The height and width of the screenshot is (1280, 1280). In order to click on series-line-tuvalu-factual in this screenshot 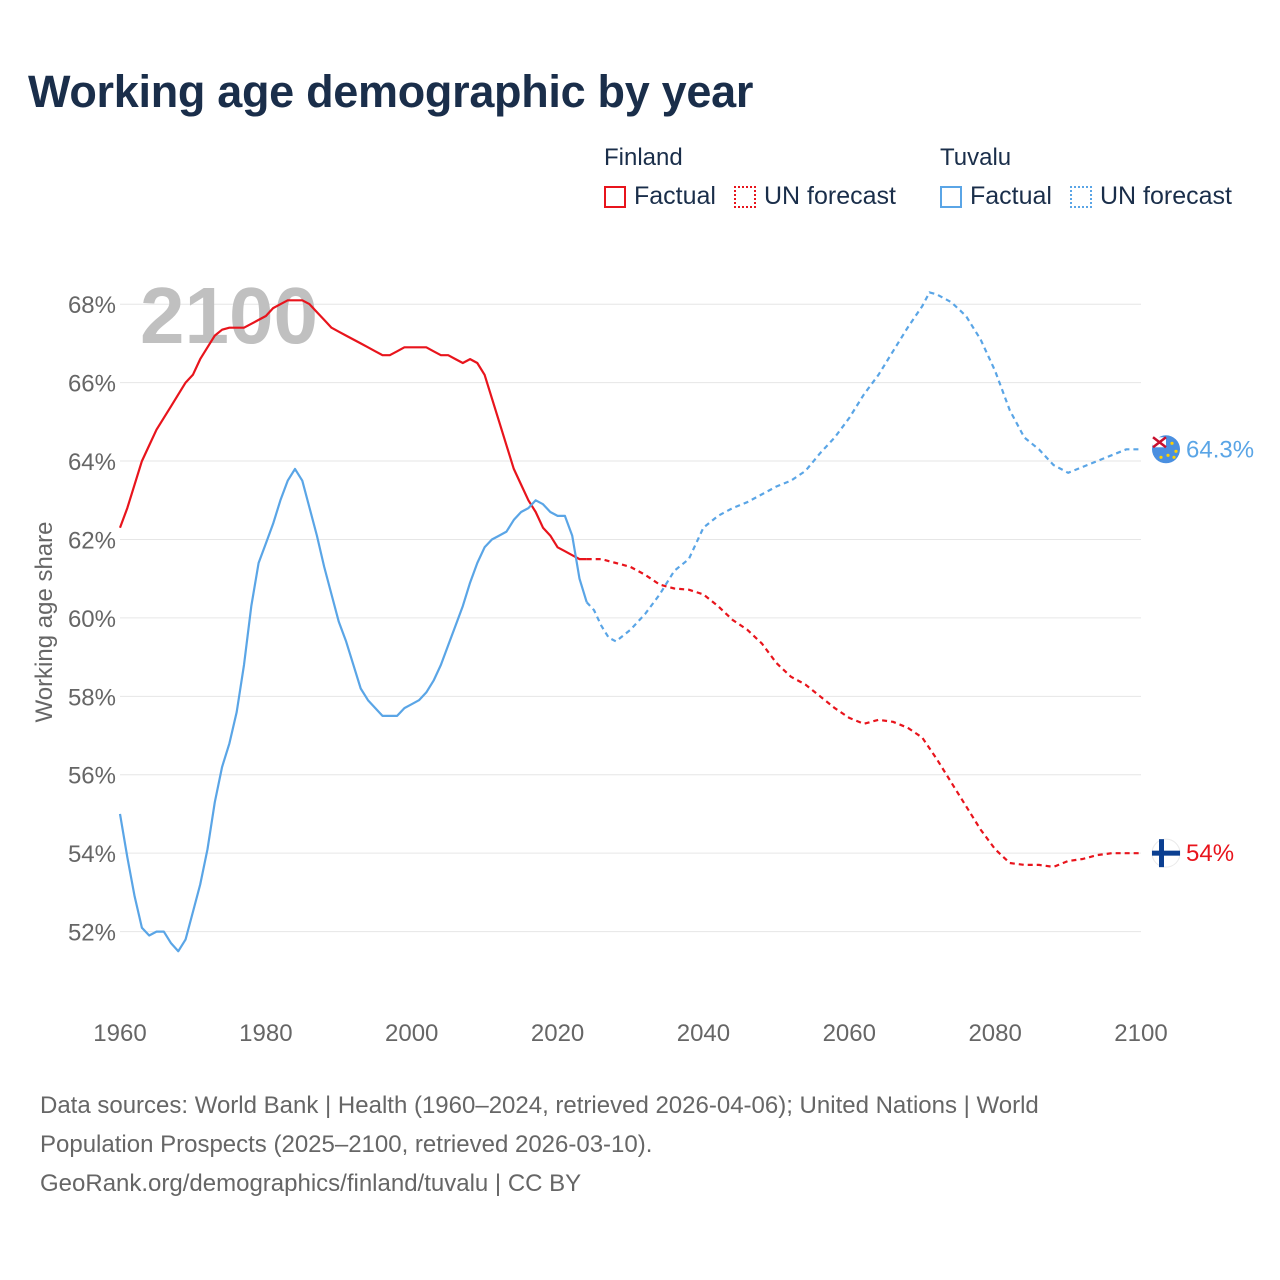, I will do `click(353, 710)`.